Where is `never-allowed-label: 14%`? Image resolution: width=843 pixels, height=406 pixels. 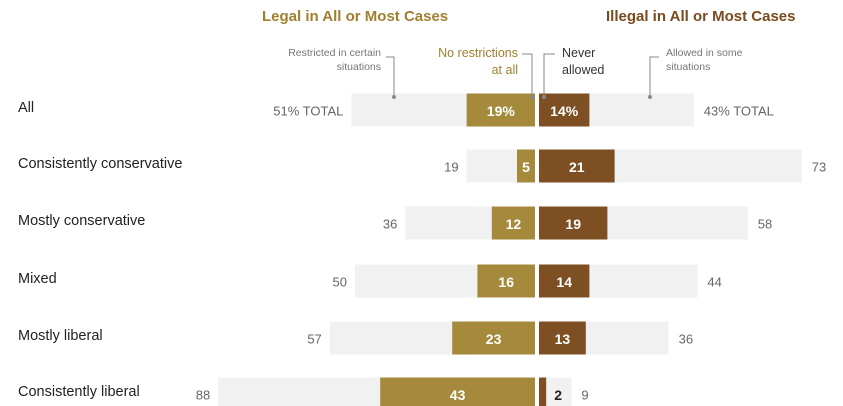
never-allowed-label: 14% is located at coordinates (564, 111).